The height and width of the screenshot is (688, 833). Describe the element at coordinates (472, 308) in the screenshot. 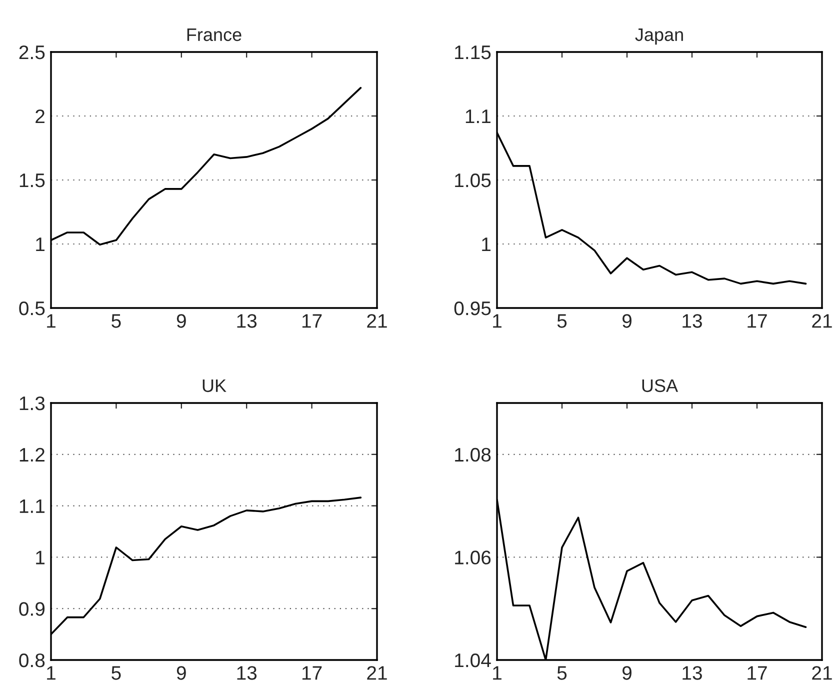

I see `y-tick-label: 0.95` at that location.